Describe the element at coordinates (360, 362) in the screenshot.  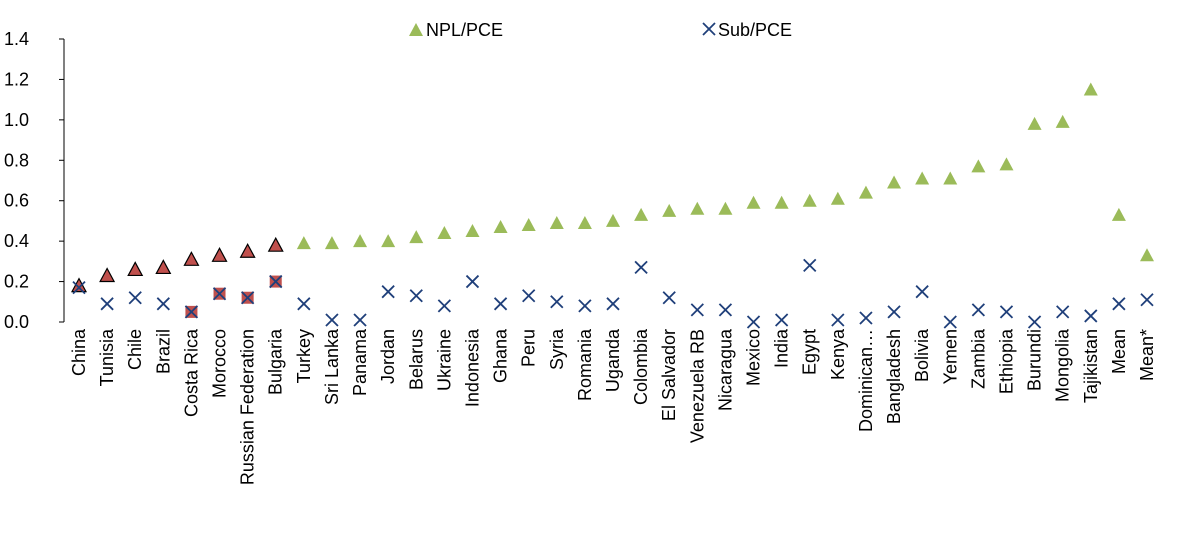
I see `x-tick-label-panama: Panama` at that location.